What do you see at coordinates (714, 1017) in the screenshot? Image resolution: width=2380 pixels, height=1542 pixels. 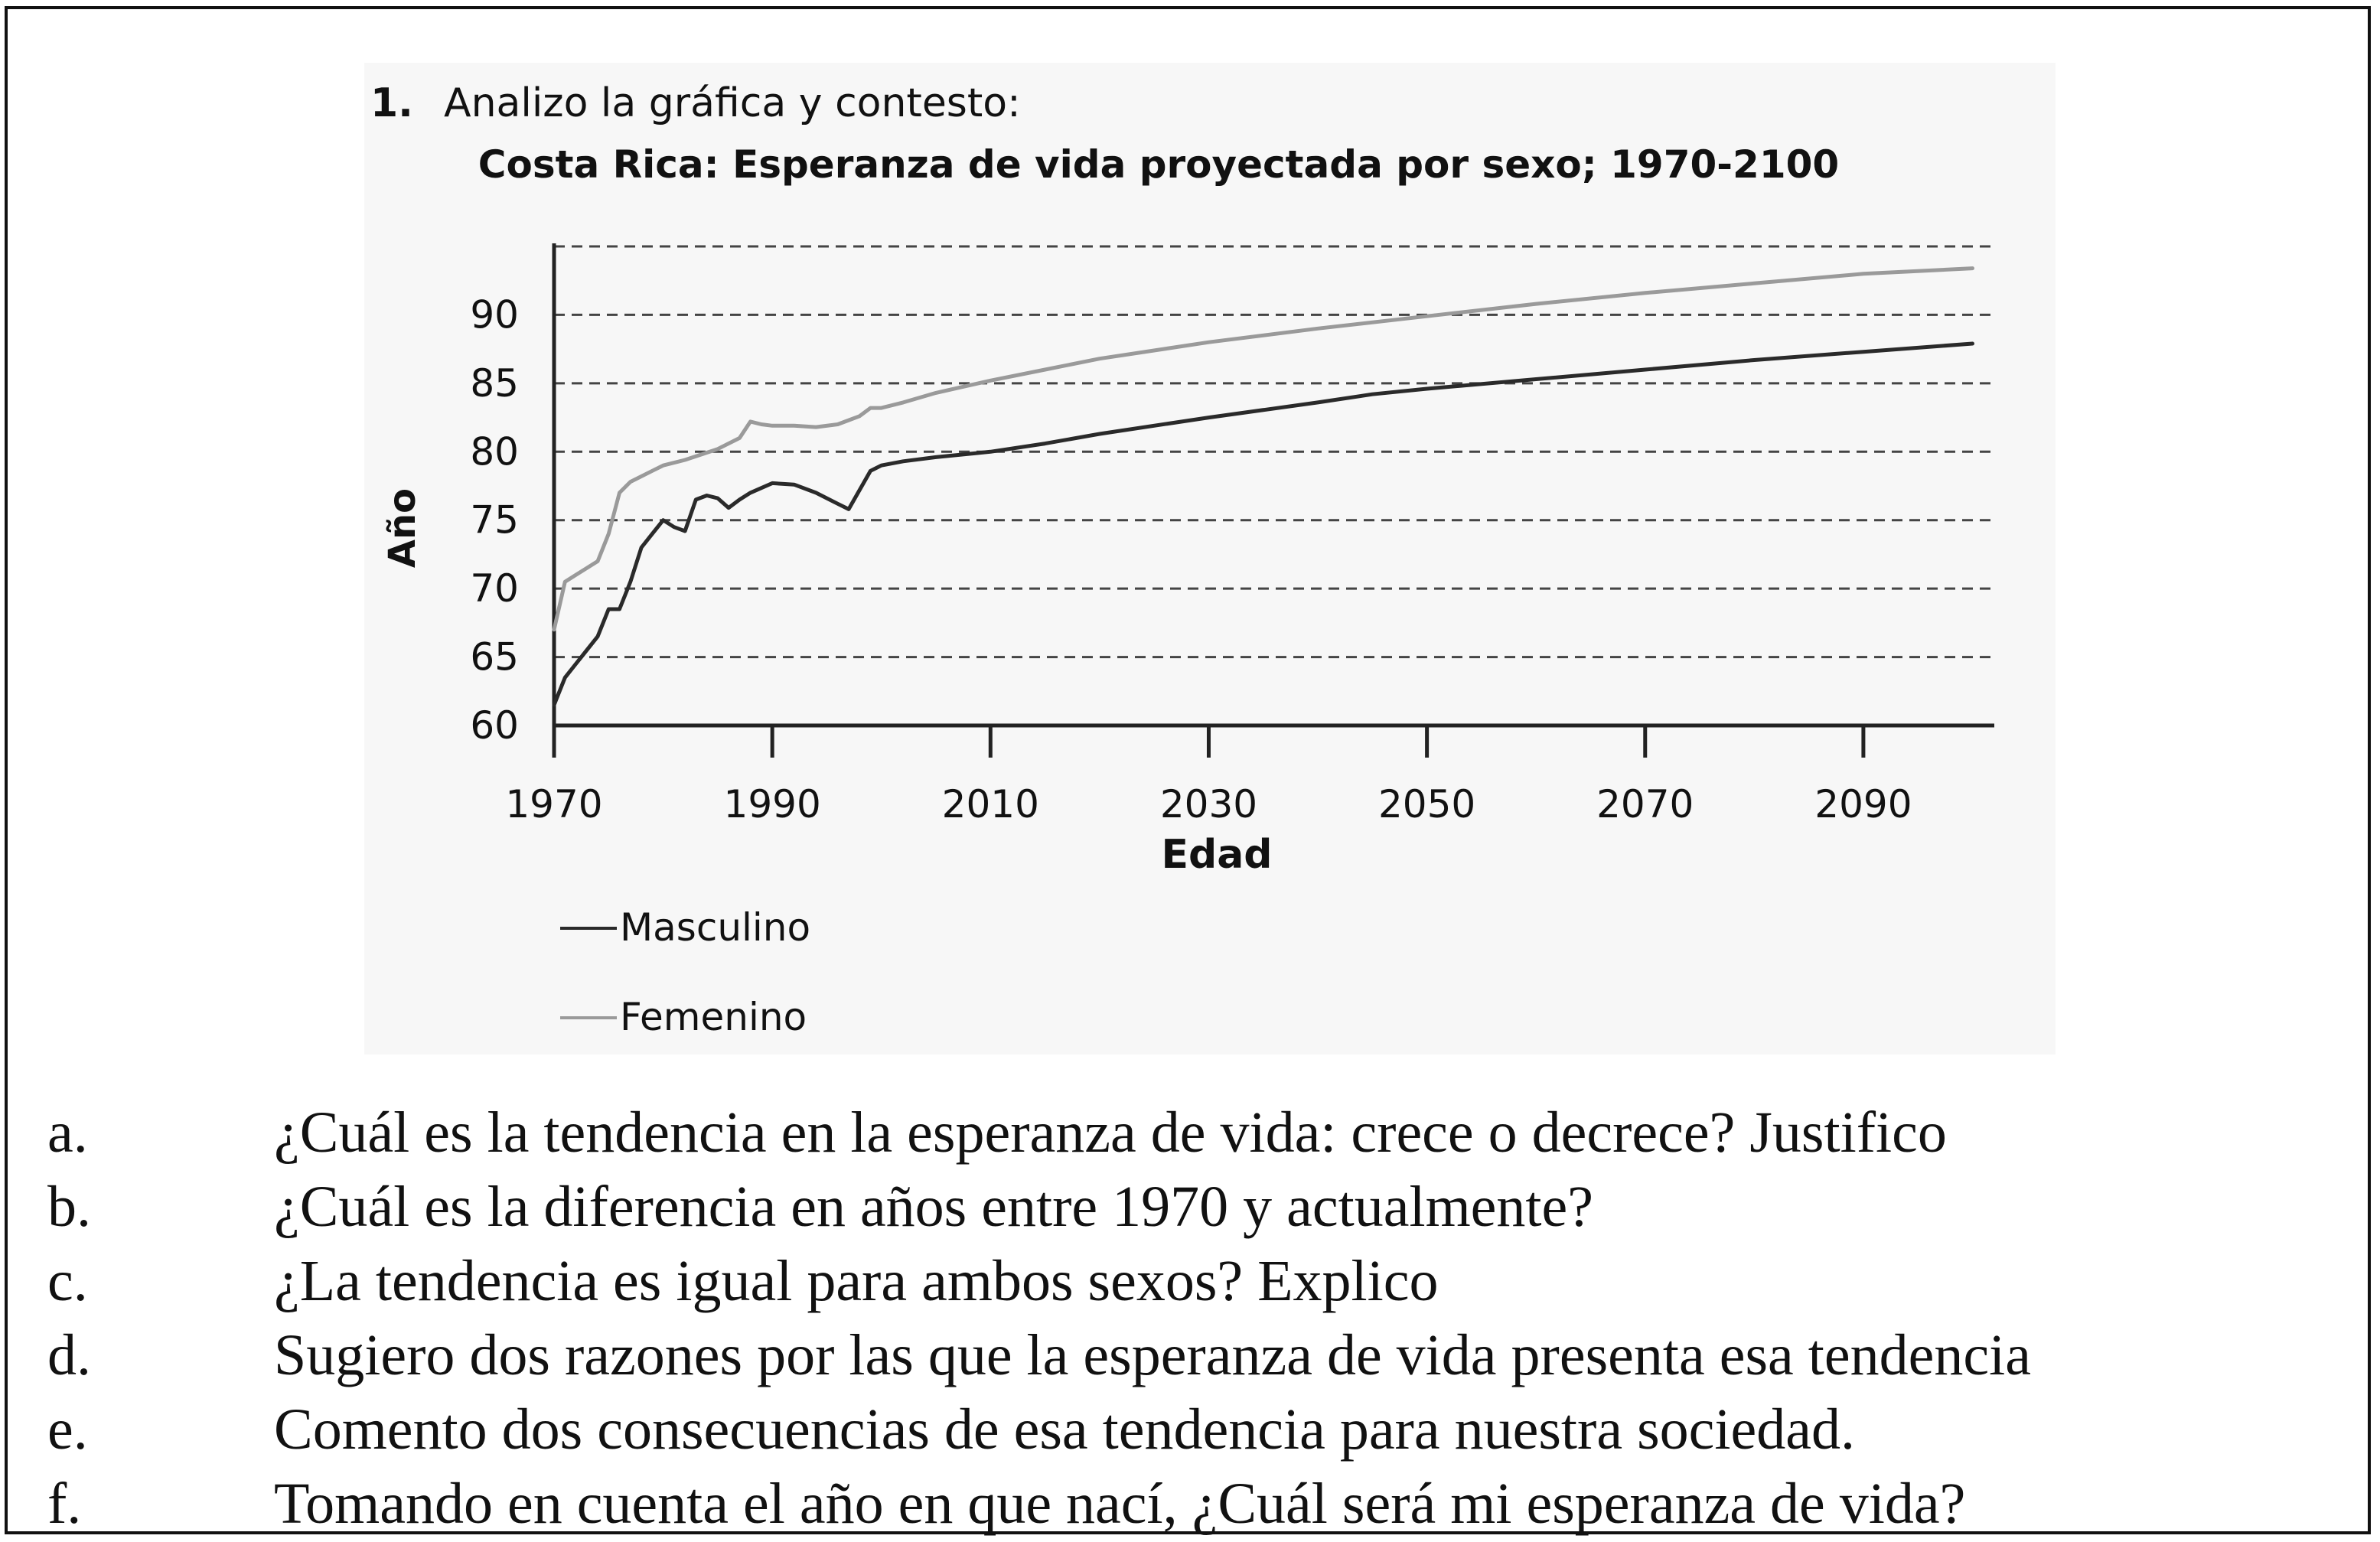 I see `legend-label-femenino: Femenino` at bounding box center [714, 1017].